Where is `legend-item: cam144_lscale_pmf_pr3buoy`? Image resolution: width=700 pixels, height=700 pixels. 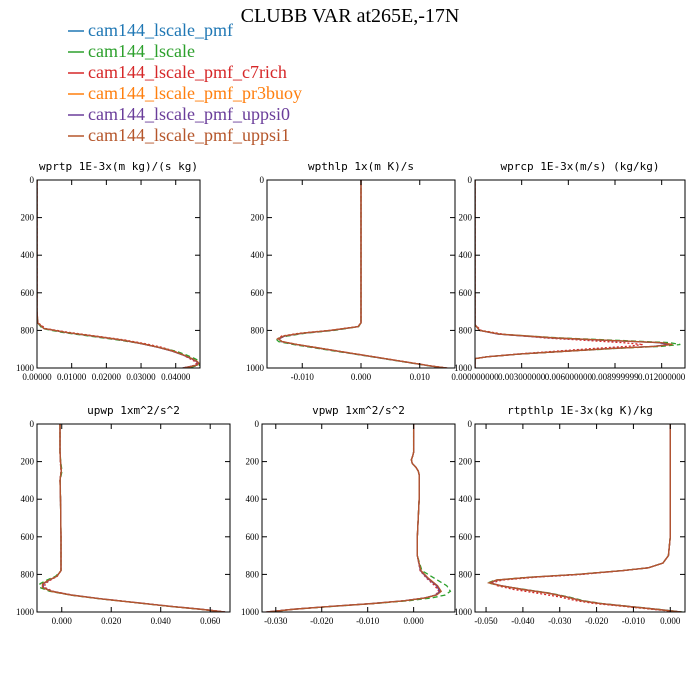
legend-item: cam144_lscale_pmf_pr3buoy is located at coordinates (185, 93).